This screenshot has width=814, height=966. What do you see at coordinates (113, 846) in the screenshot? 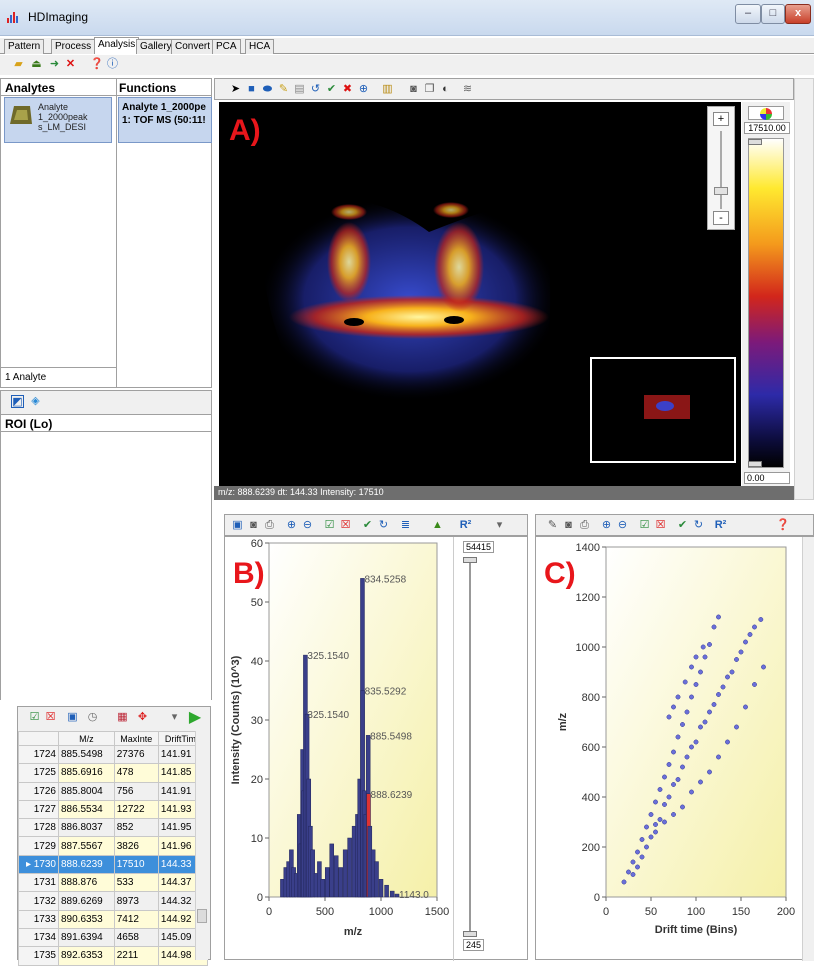
I see `table-row: 1729 887.5567 3826 141.96` at bounding box center [113, 846].